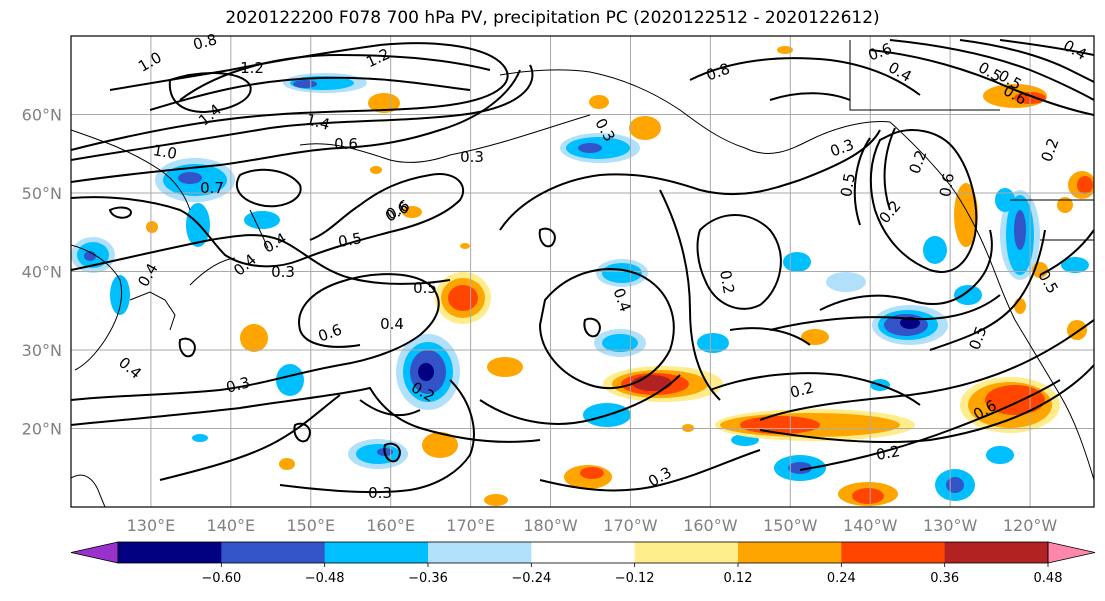 The height and width of the screenshot is (601, 1105). What do you see at coordinates (42, 115) in the screenshot?
I see `lat-tick-label: 60°N` at bounding box center [42, 115].